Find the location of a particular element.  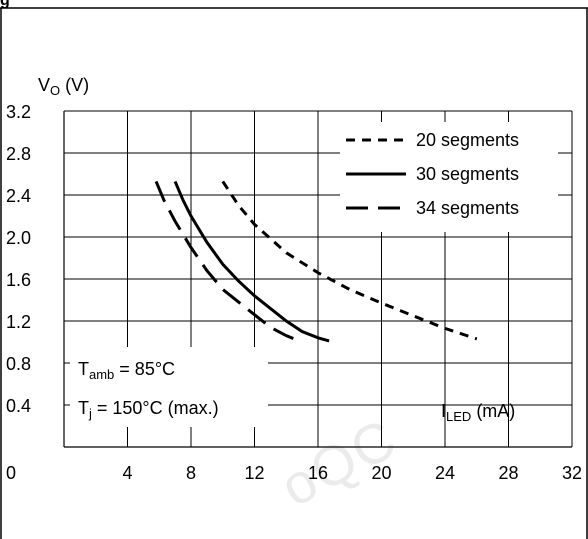

x-tick-labels: 0 4 8 12 16 20 24 28 32 is located at coordinates (294, 473).